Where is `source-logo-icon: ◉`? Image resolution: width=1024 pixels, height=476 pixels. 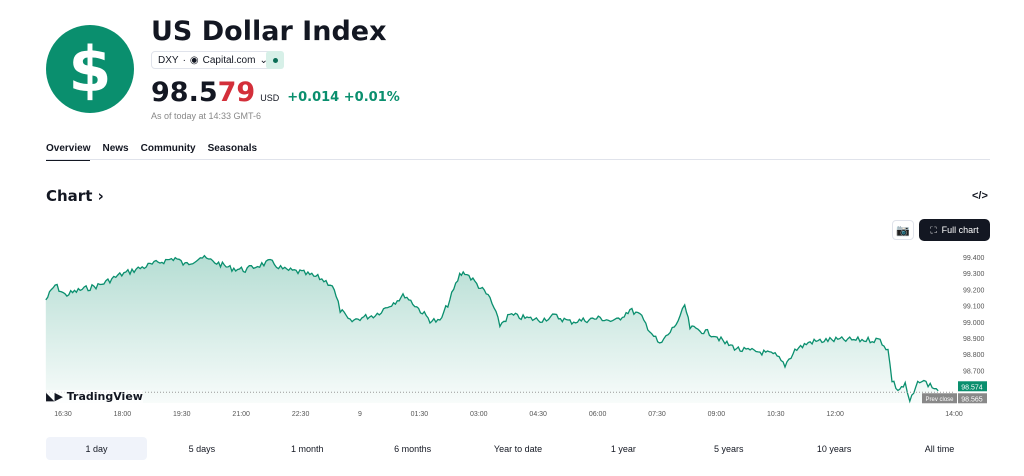 source-logo-icon: ◉ is located at coordinates (194, 60).